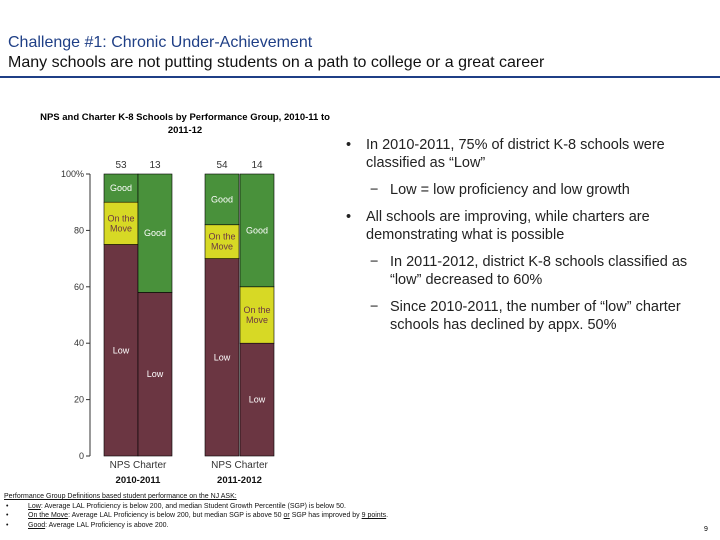 The width and height of the screenshot is (720, 540). Describe the element at coordinates (239, 480) in the screenshot. I see `group-label: 2011-2012` at that location.